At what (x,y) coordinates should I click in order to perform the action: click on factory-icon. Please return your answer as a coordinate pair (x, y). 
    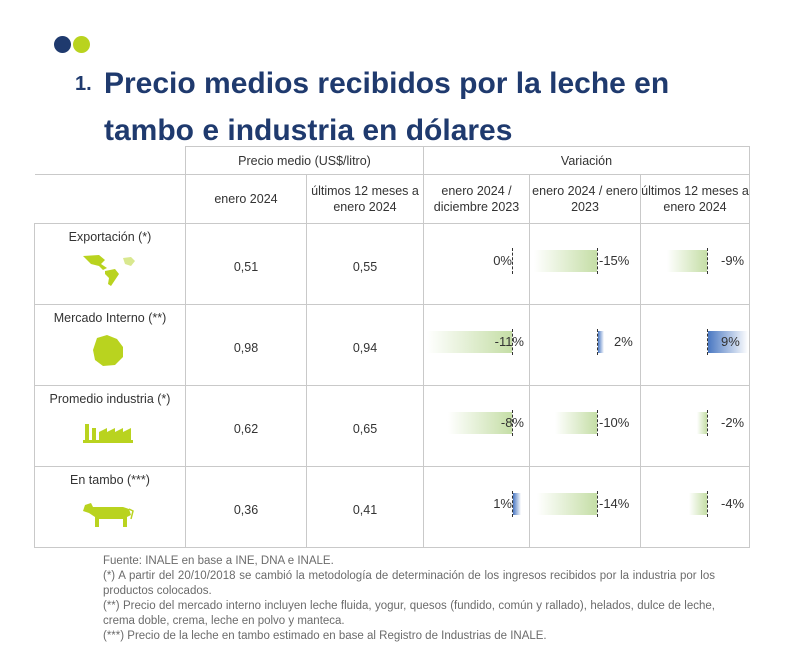
    Looking at the image, I should click on (108, 433).